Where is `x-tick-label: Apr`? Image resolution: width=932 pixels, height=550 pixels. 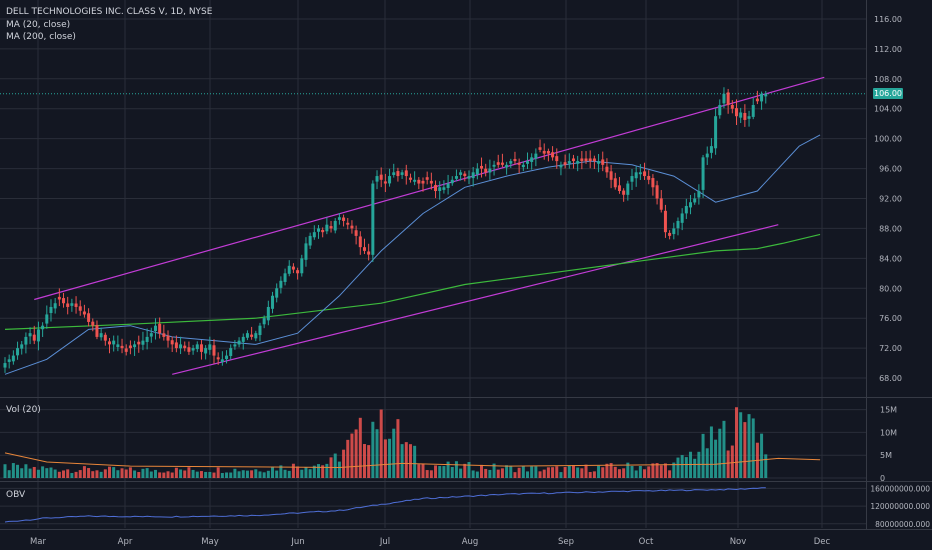
x-tick-label: Apr is located at coordinates (125, 542).